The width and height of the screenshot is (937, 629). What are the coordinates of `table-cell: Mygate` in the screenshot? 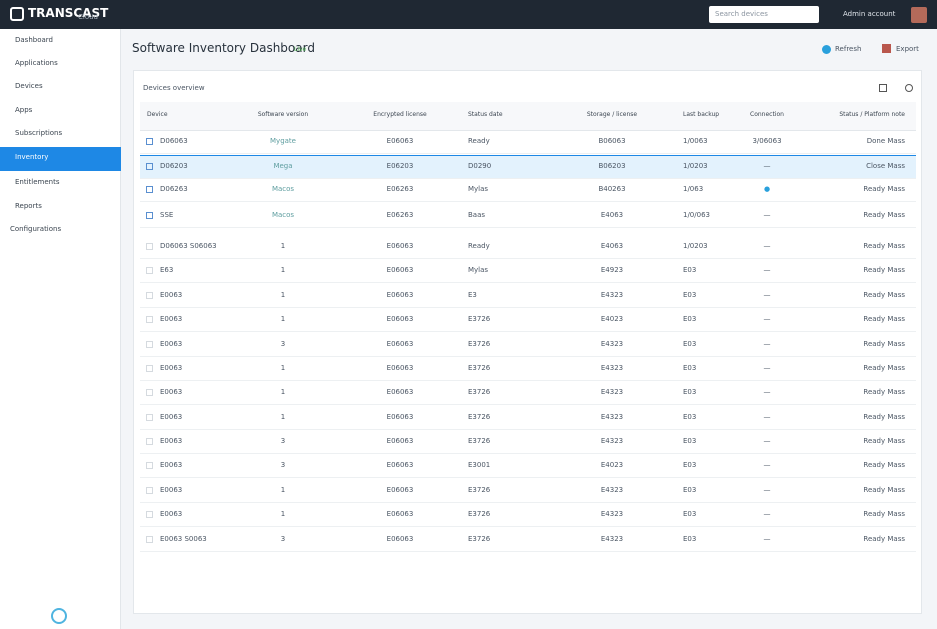 It's located at (283, 141).